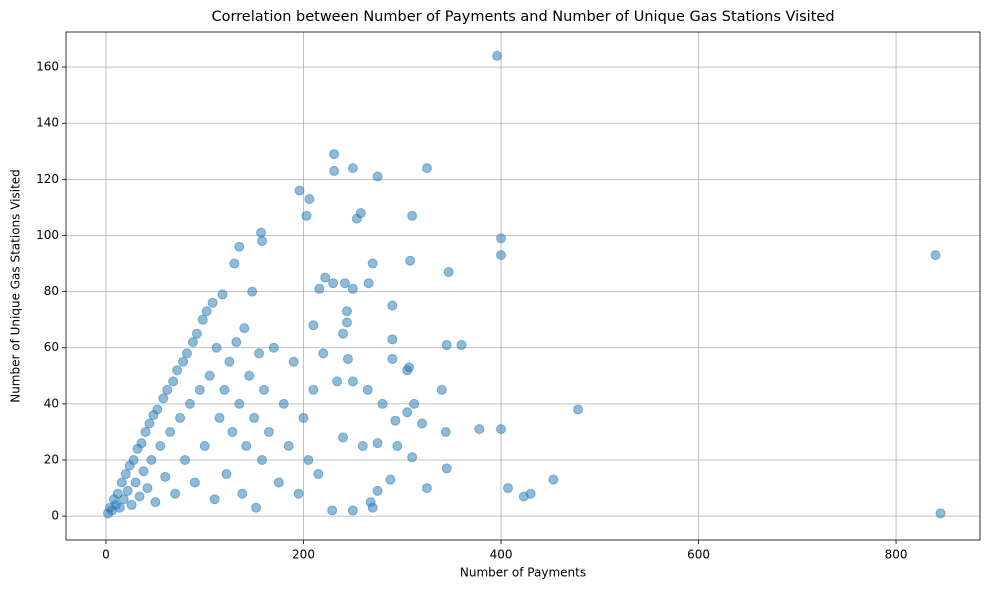 The image size is (989, 590). I want to click on y-tick-label: 20, so click(51, 460).